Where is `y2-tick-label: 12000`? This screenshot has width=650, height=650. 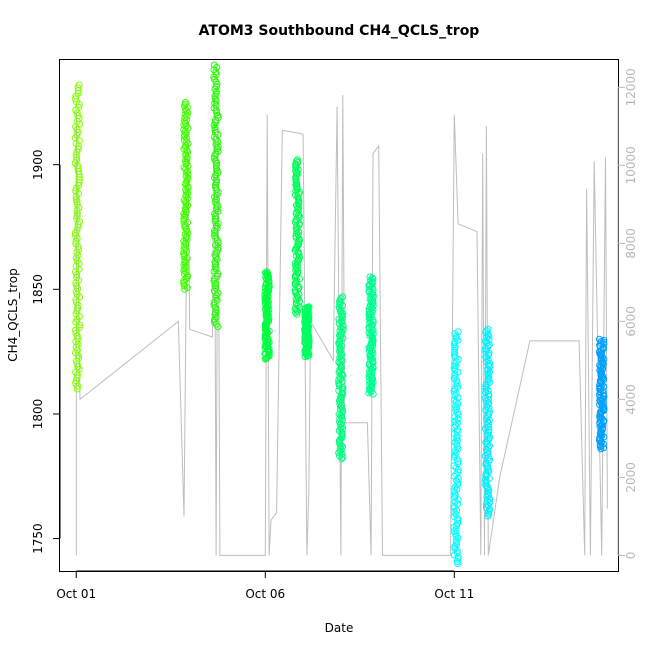 y2-tick-label: 12000 is located at coordinates (631, 87).